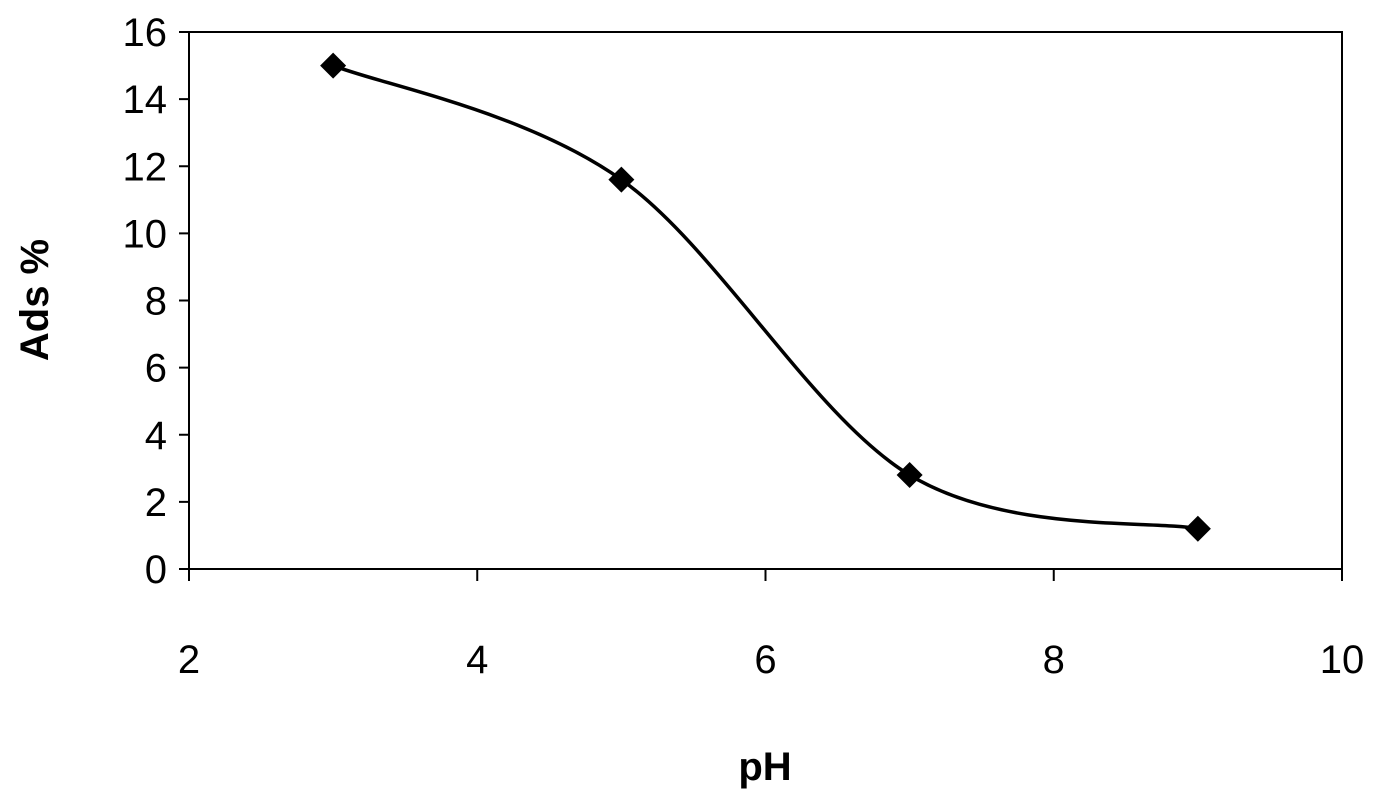  I want to click on y-tick-label: 6, so click(156, 369).